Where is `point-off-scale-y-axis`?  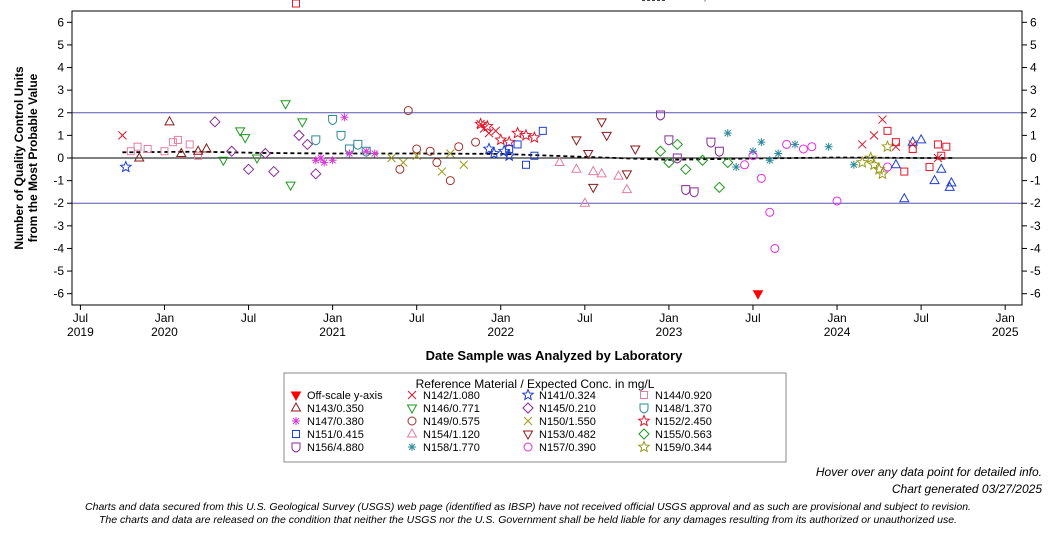 point-off-scale-y-axis is located at coordinates (758, 295).